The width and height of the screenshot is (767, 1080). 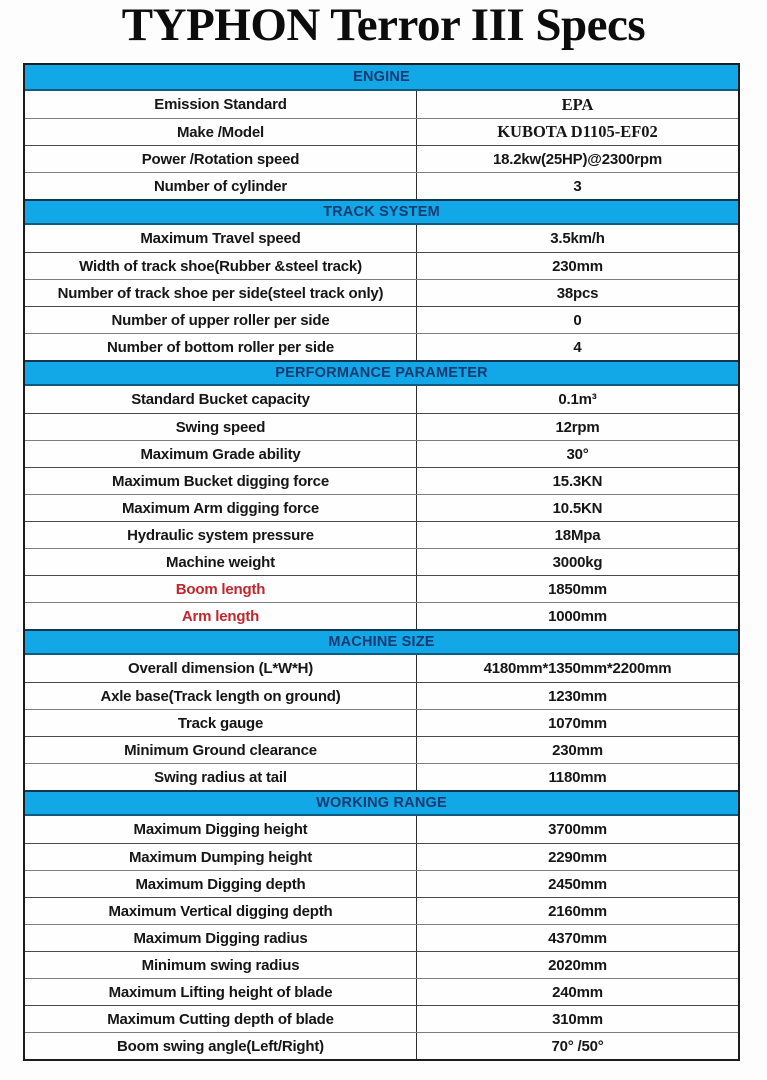 I want to click on spec-value: 4, so click(x=577, y=347).